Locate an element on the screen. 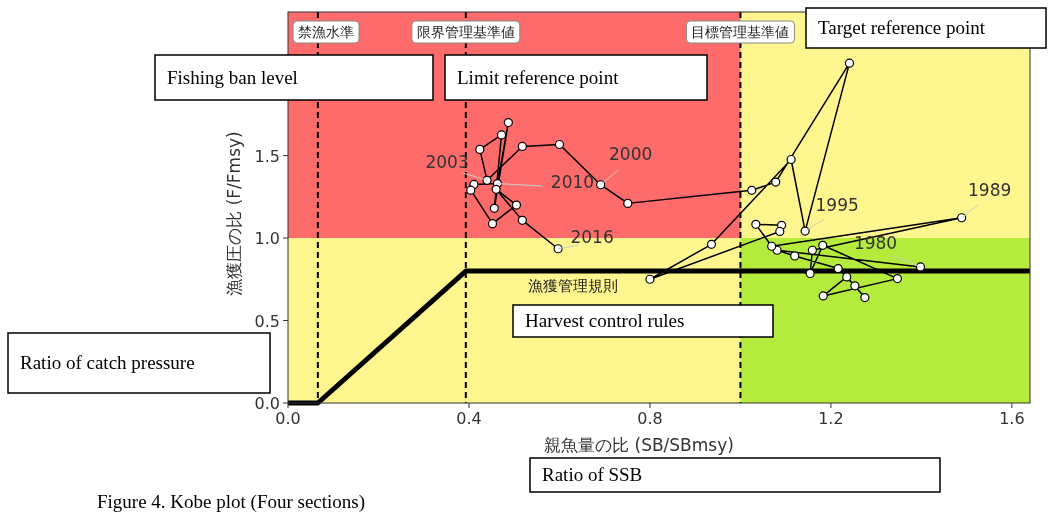 Image resolution: width=1059 pixels, height=513 pixels. y-tick-label: 1.0 is located at coordinates (267, 239).